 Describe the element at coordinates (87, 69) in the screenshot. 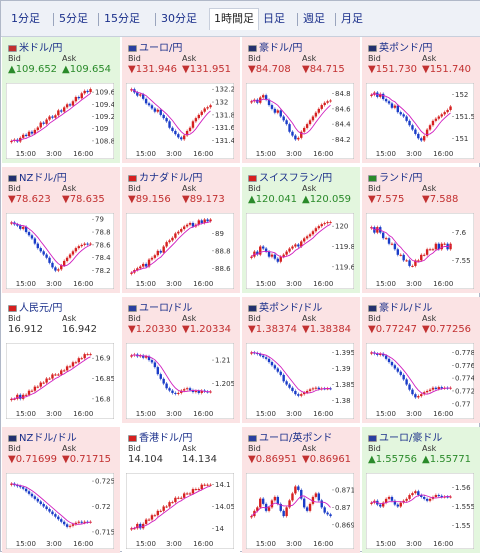

I see `ask-value: ▲109.654` at that location.